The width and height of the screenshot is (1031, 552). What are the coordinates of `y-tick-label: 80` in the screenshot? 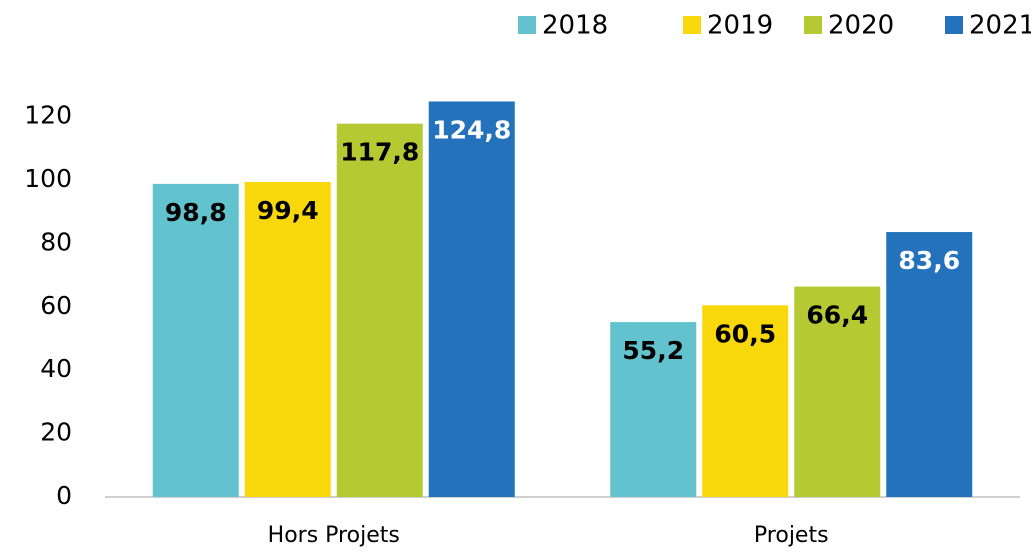 It's located at (56, 241).